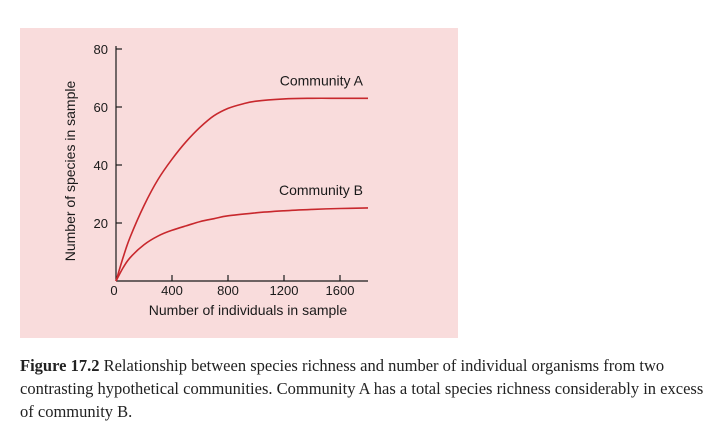  I want to click on series-label-community-a: Community A, so click(322, 80).